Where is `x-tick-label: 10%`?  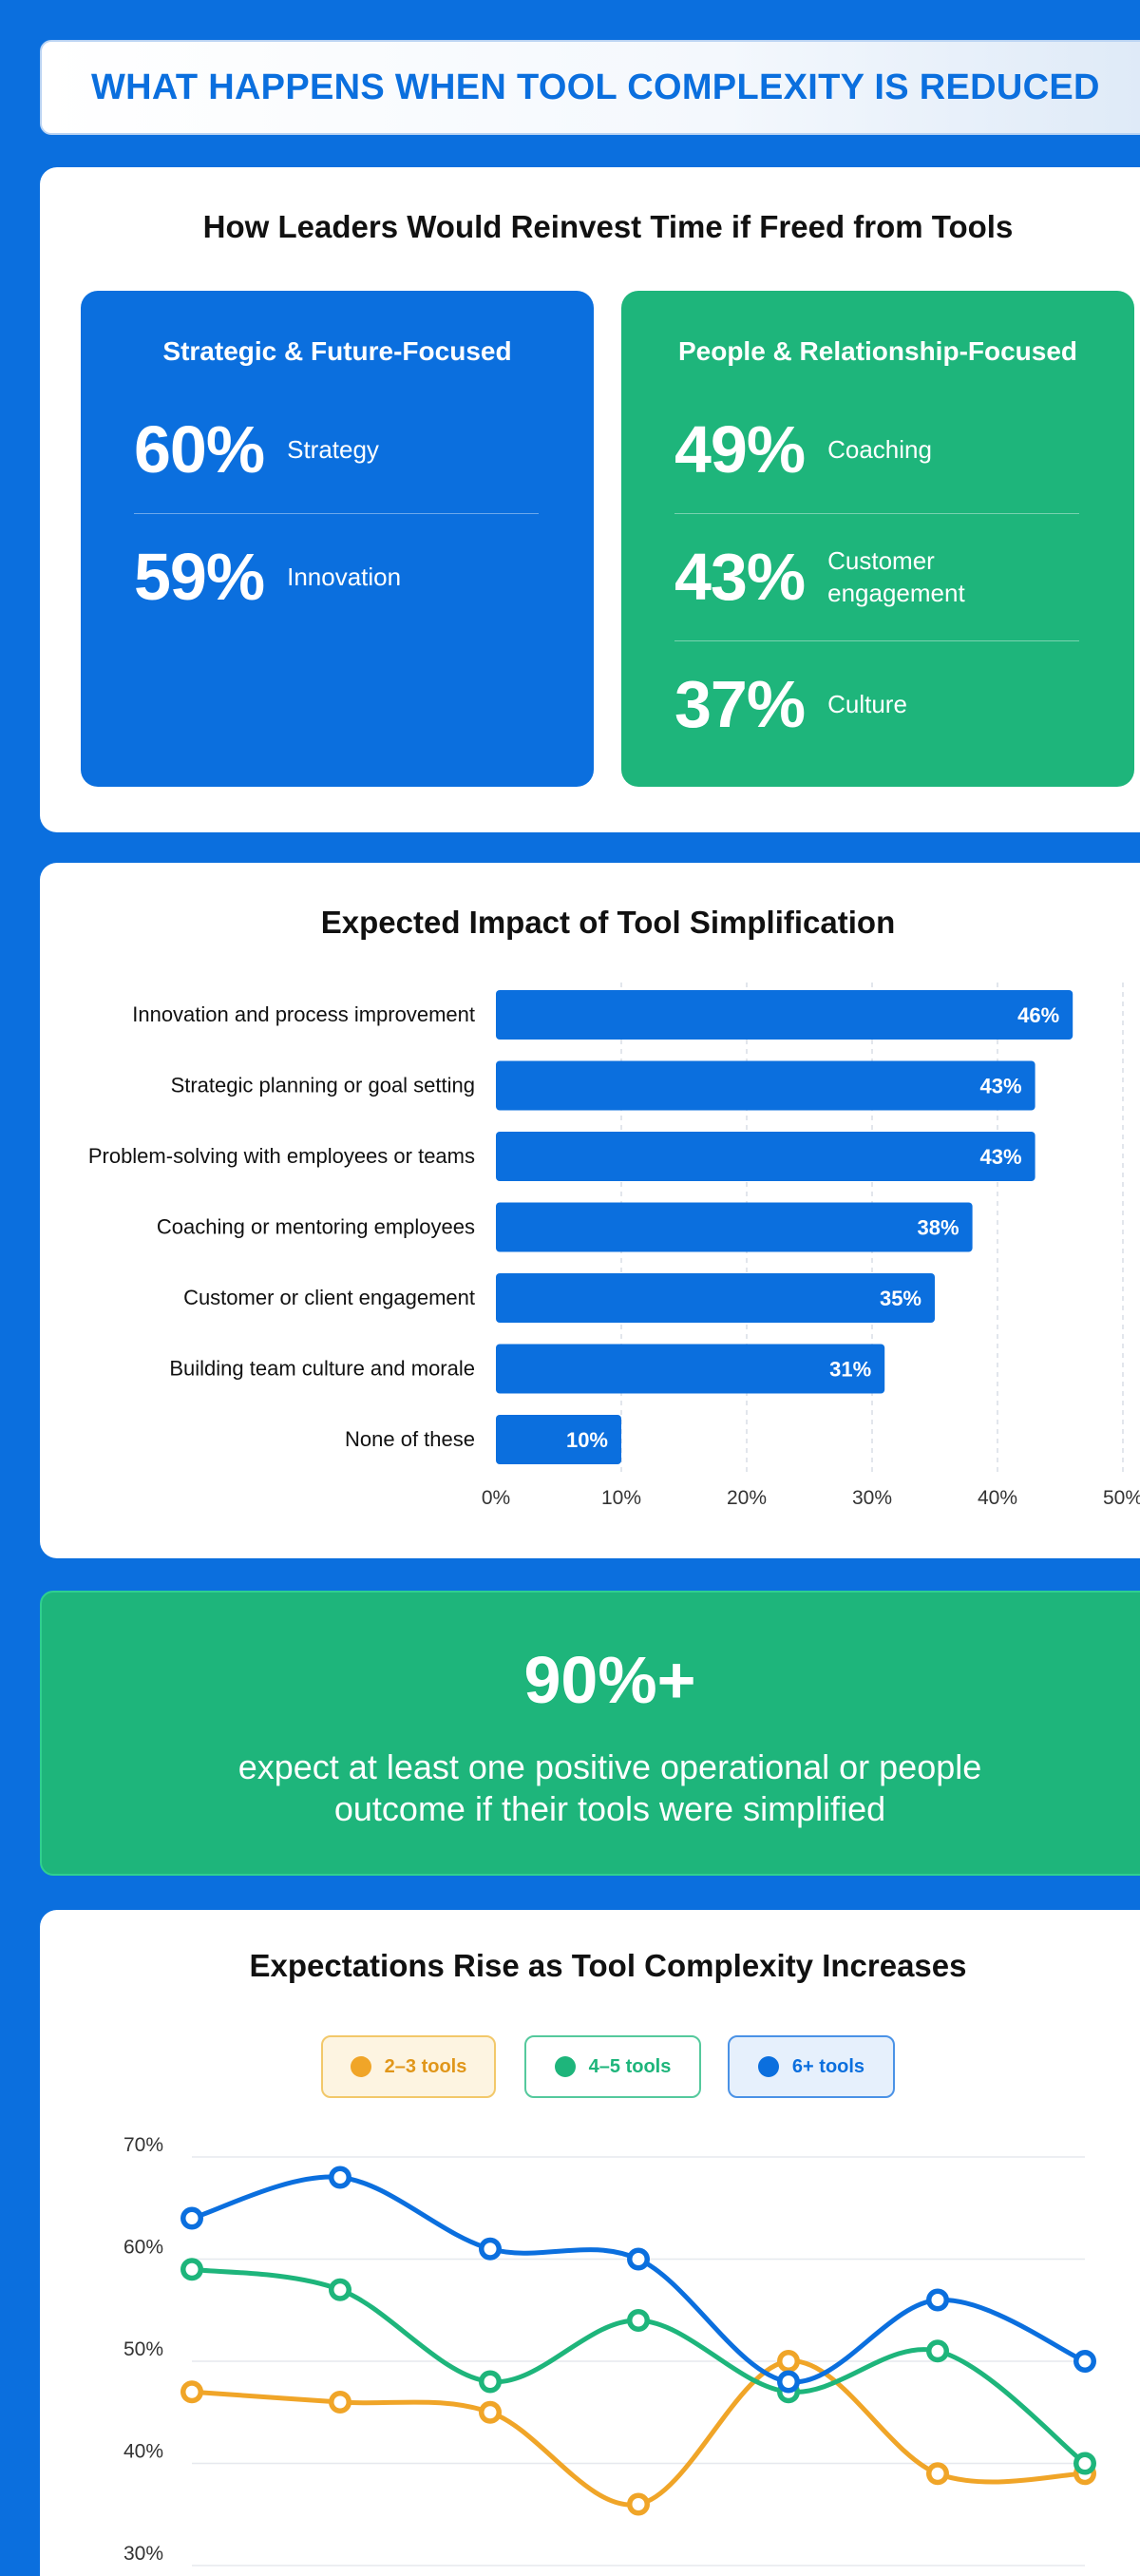
x-tick-label: 10% is located at coordinates (621, 1498).